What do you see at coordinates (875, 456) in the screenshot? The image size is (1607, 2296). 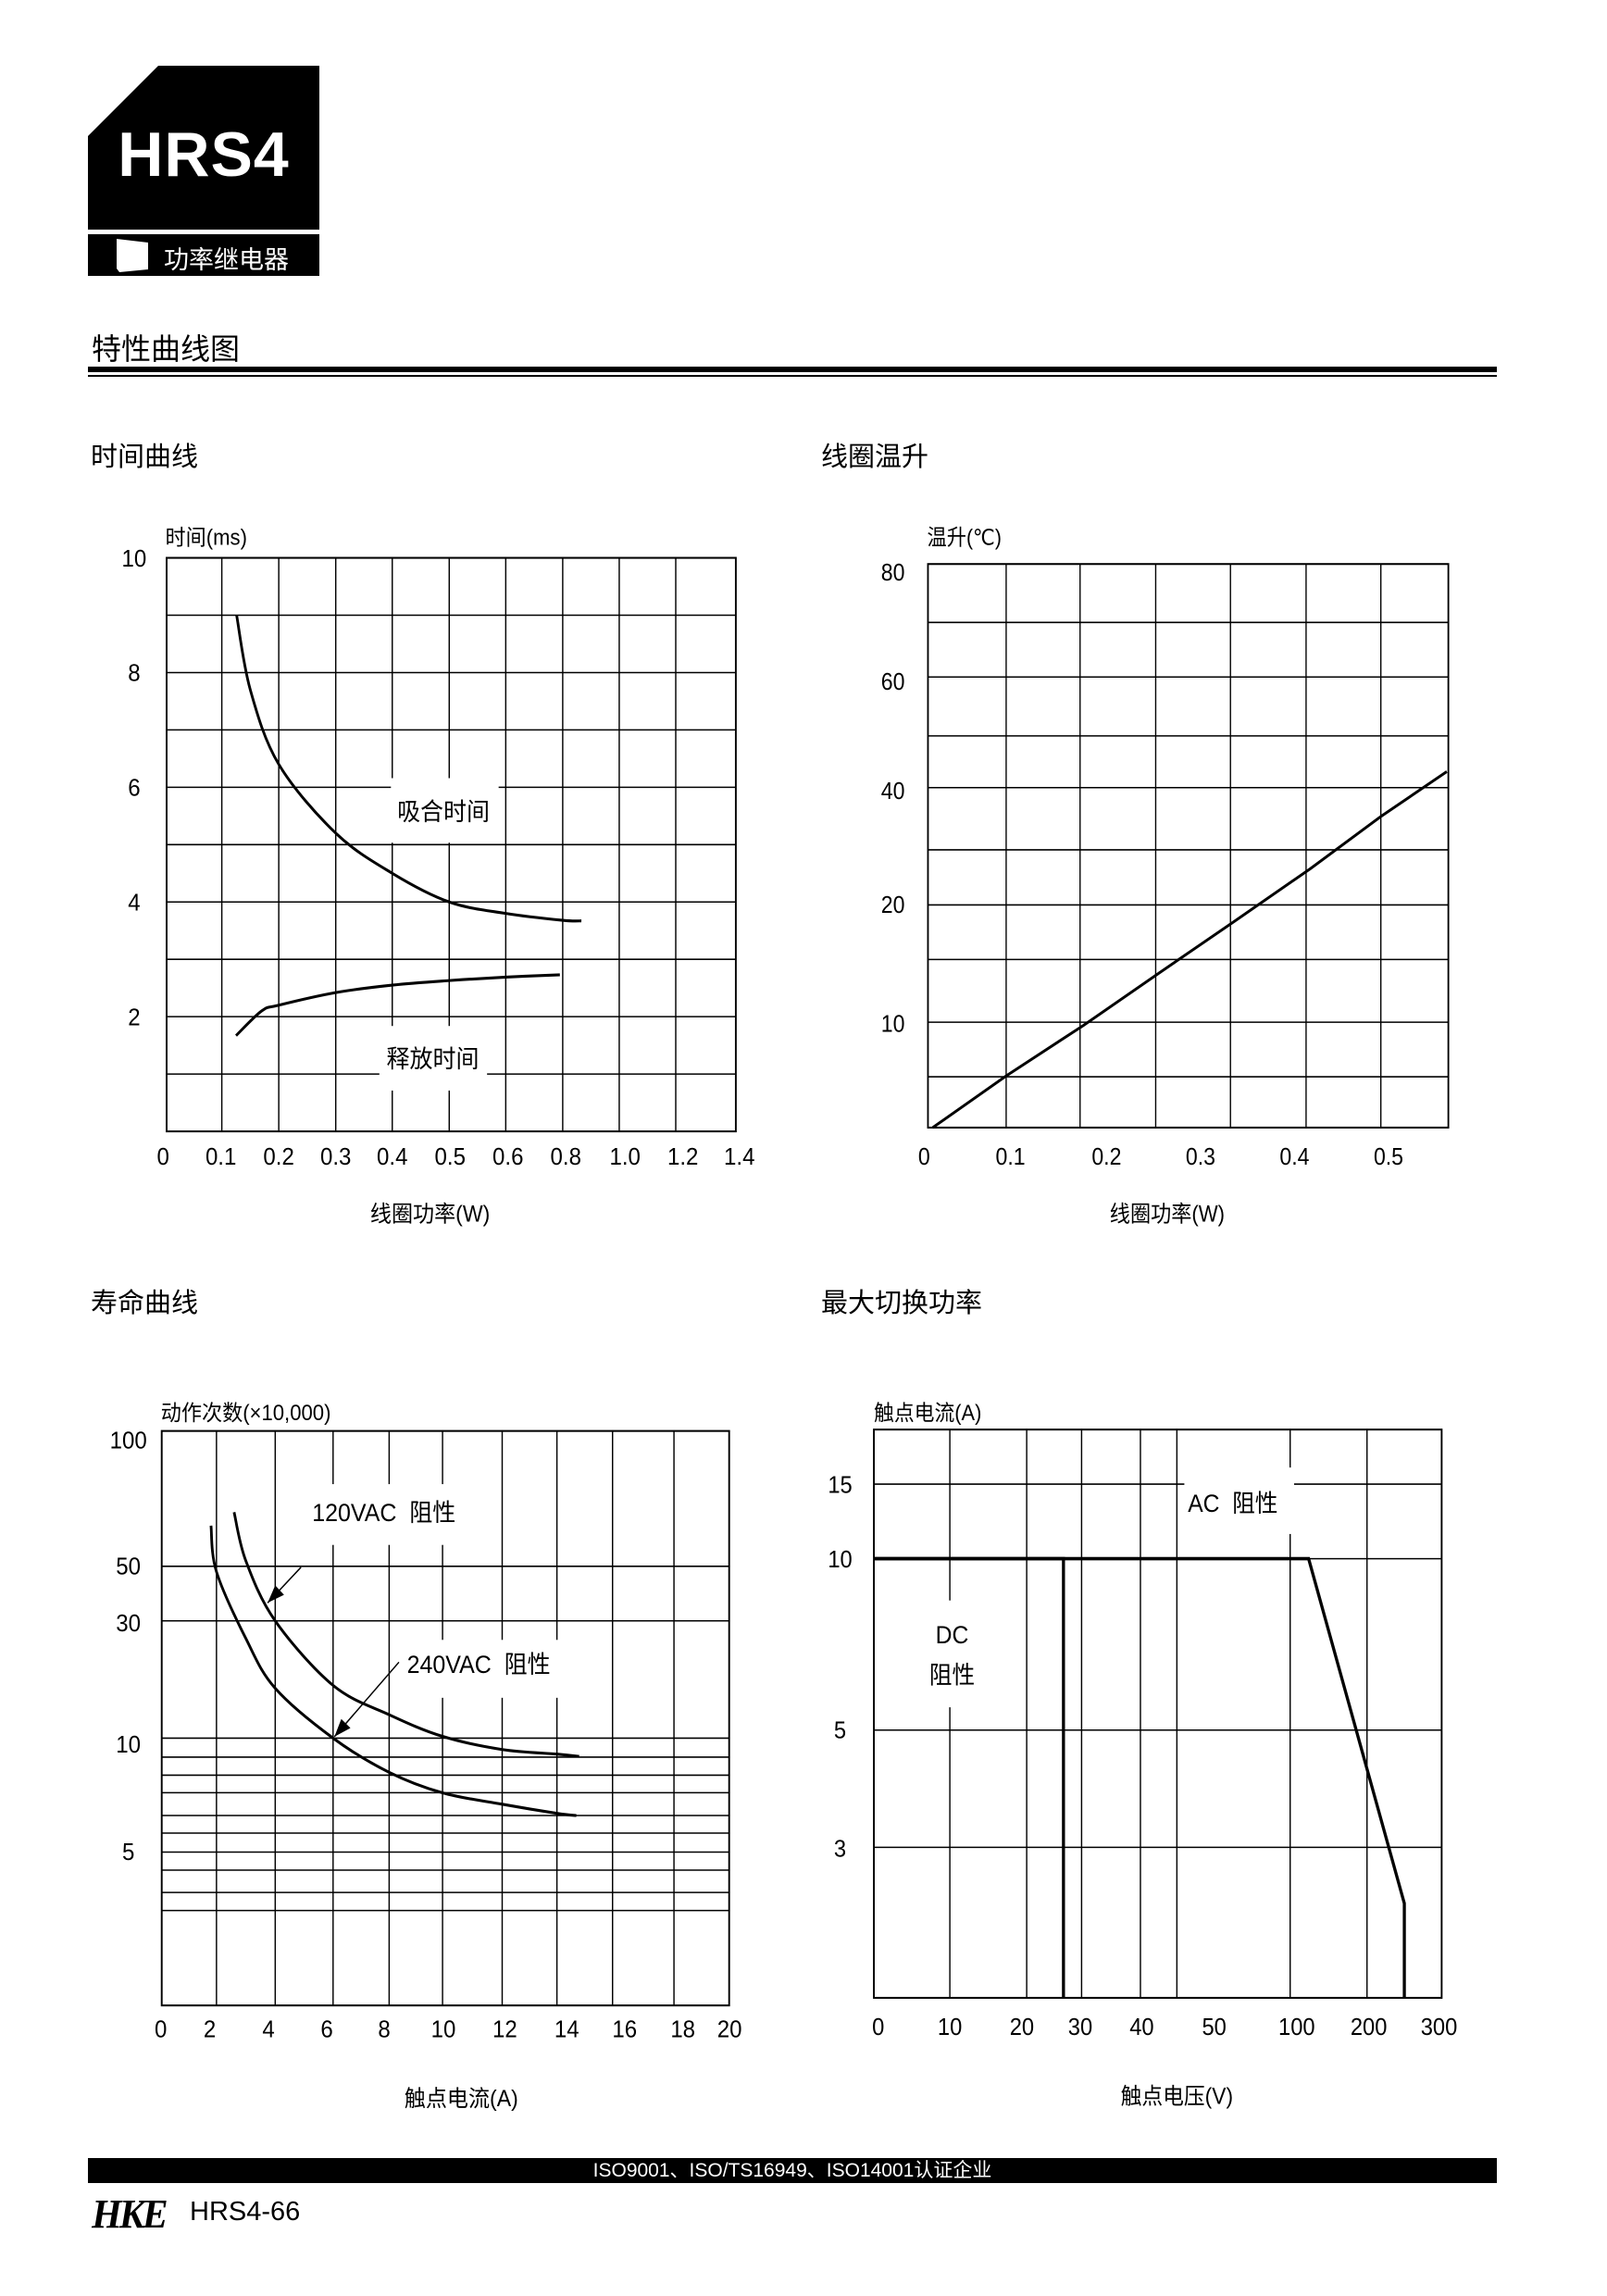 I see `section-heading-coil-temp-rise: 线圈温升` at bounding box center [875, 456].